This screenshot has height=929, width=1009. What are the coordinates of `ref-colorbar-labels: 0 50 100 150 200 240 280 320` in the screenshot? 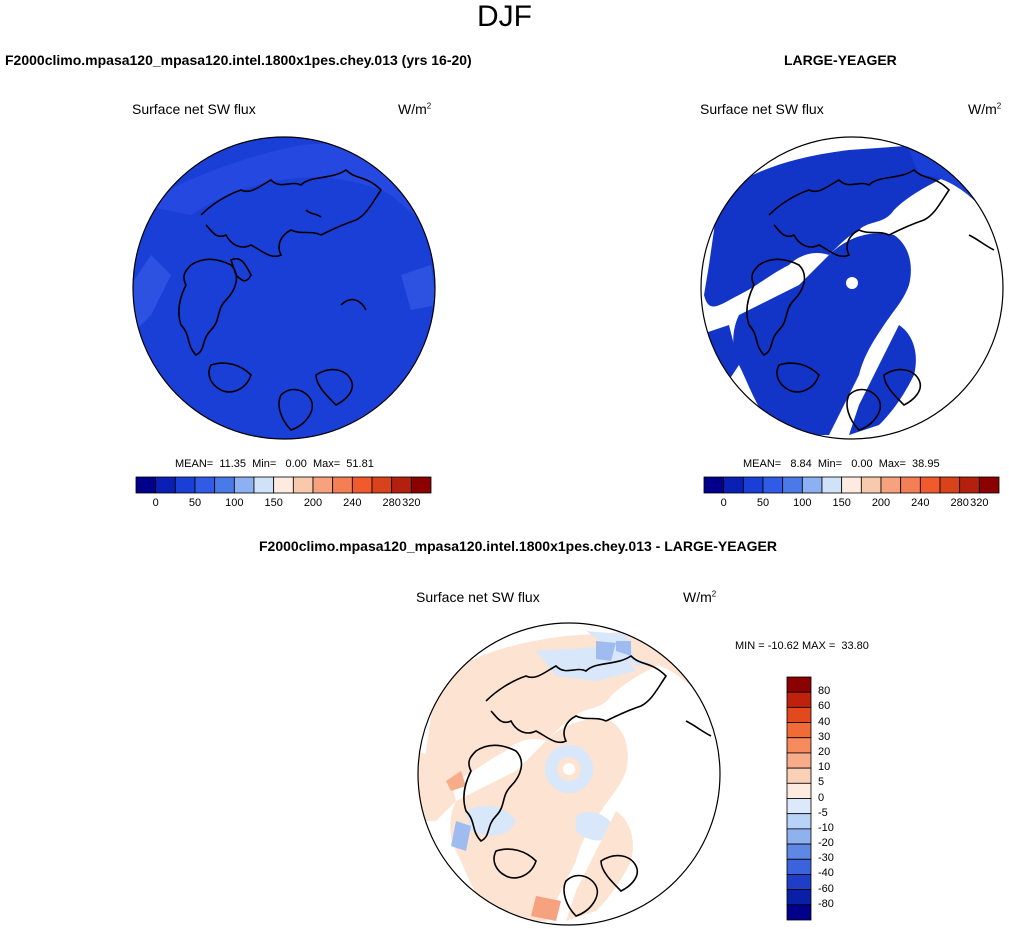 It's located at (851, 504).